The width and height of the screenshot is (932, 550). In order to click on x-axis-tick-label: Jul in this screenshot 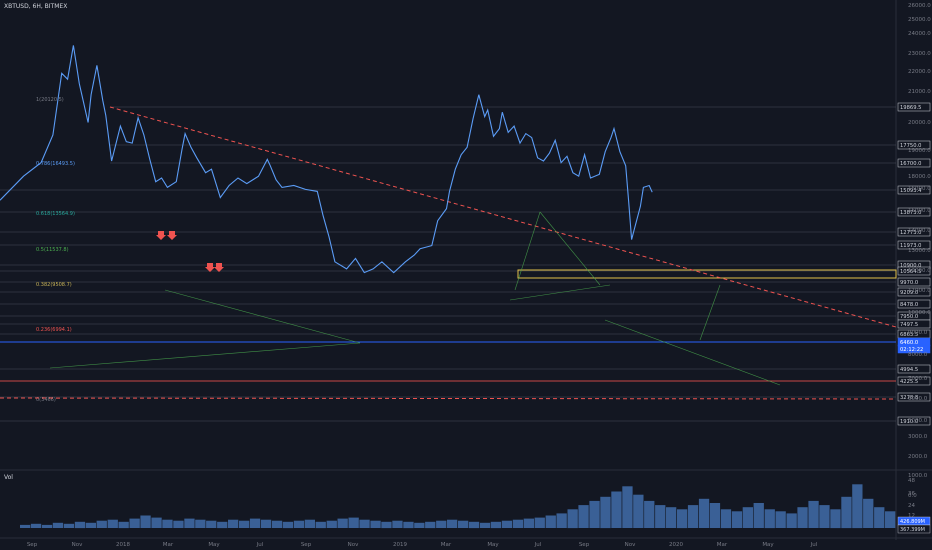, I will do `click(814, 545)`.